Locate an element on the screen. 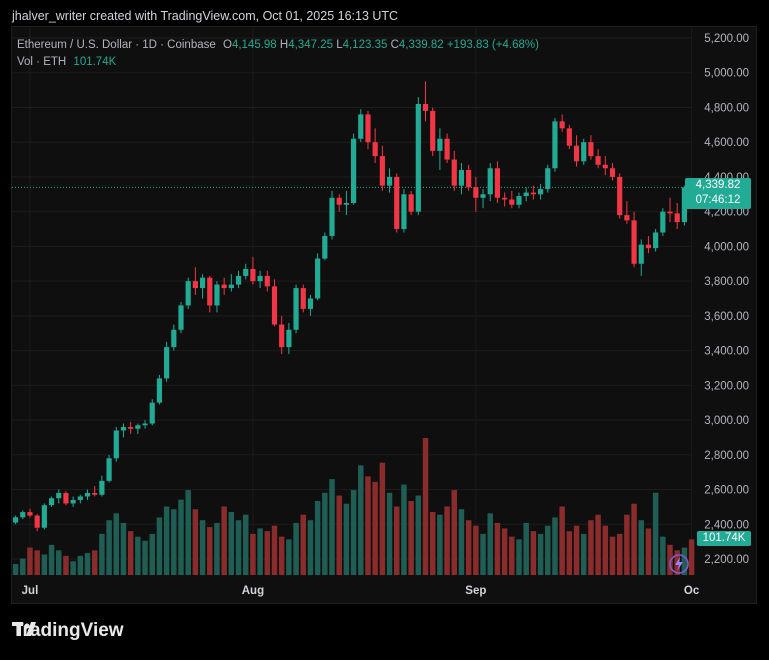 This screenshot has height=660, width=769. y-tick-label: 4,800.00 is located at coordinates (726, 108).